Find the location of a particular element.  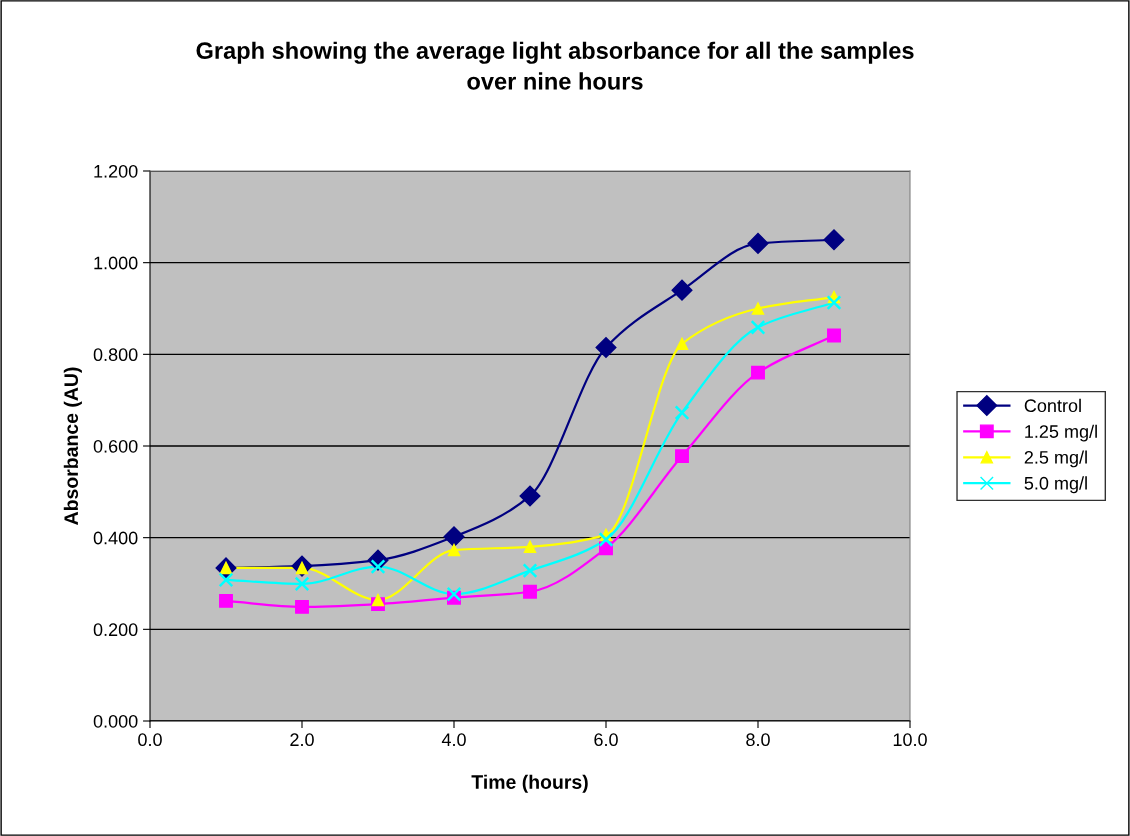

x-tick-label: 8.0 is located at coordinates (758, 740).